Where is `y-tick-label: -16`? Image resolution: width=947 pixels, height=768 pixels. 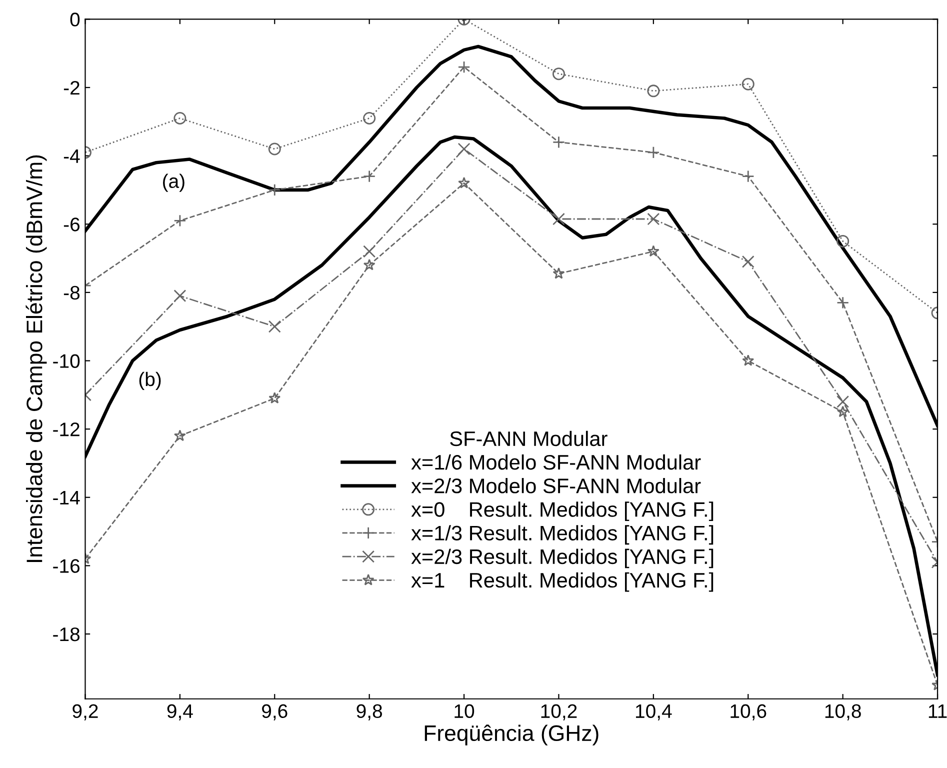
y-tick-label: -16 is located at coordinates (66, 566).